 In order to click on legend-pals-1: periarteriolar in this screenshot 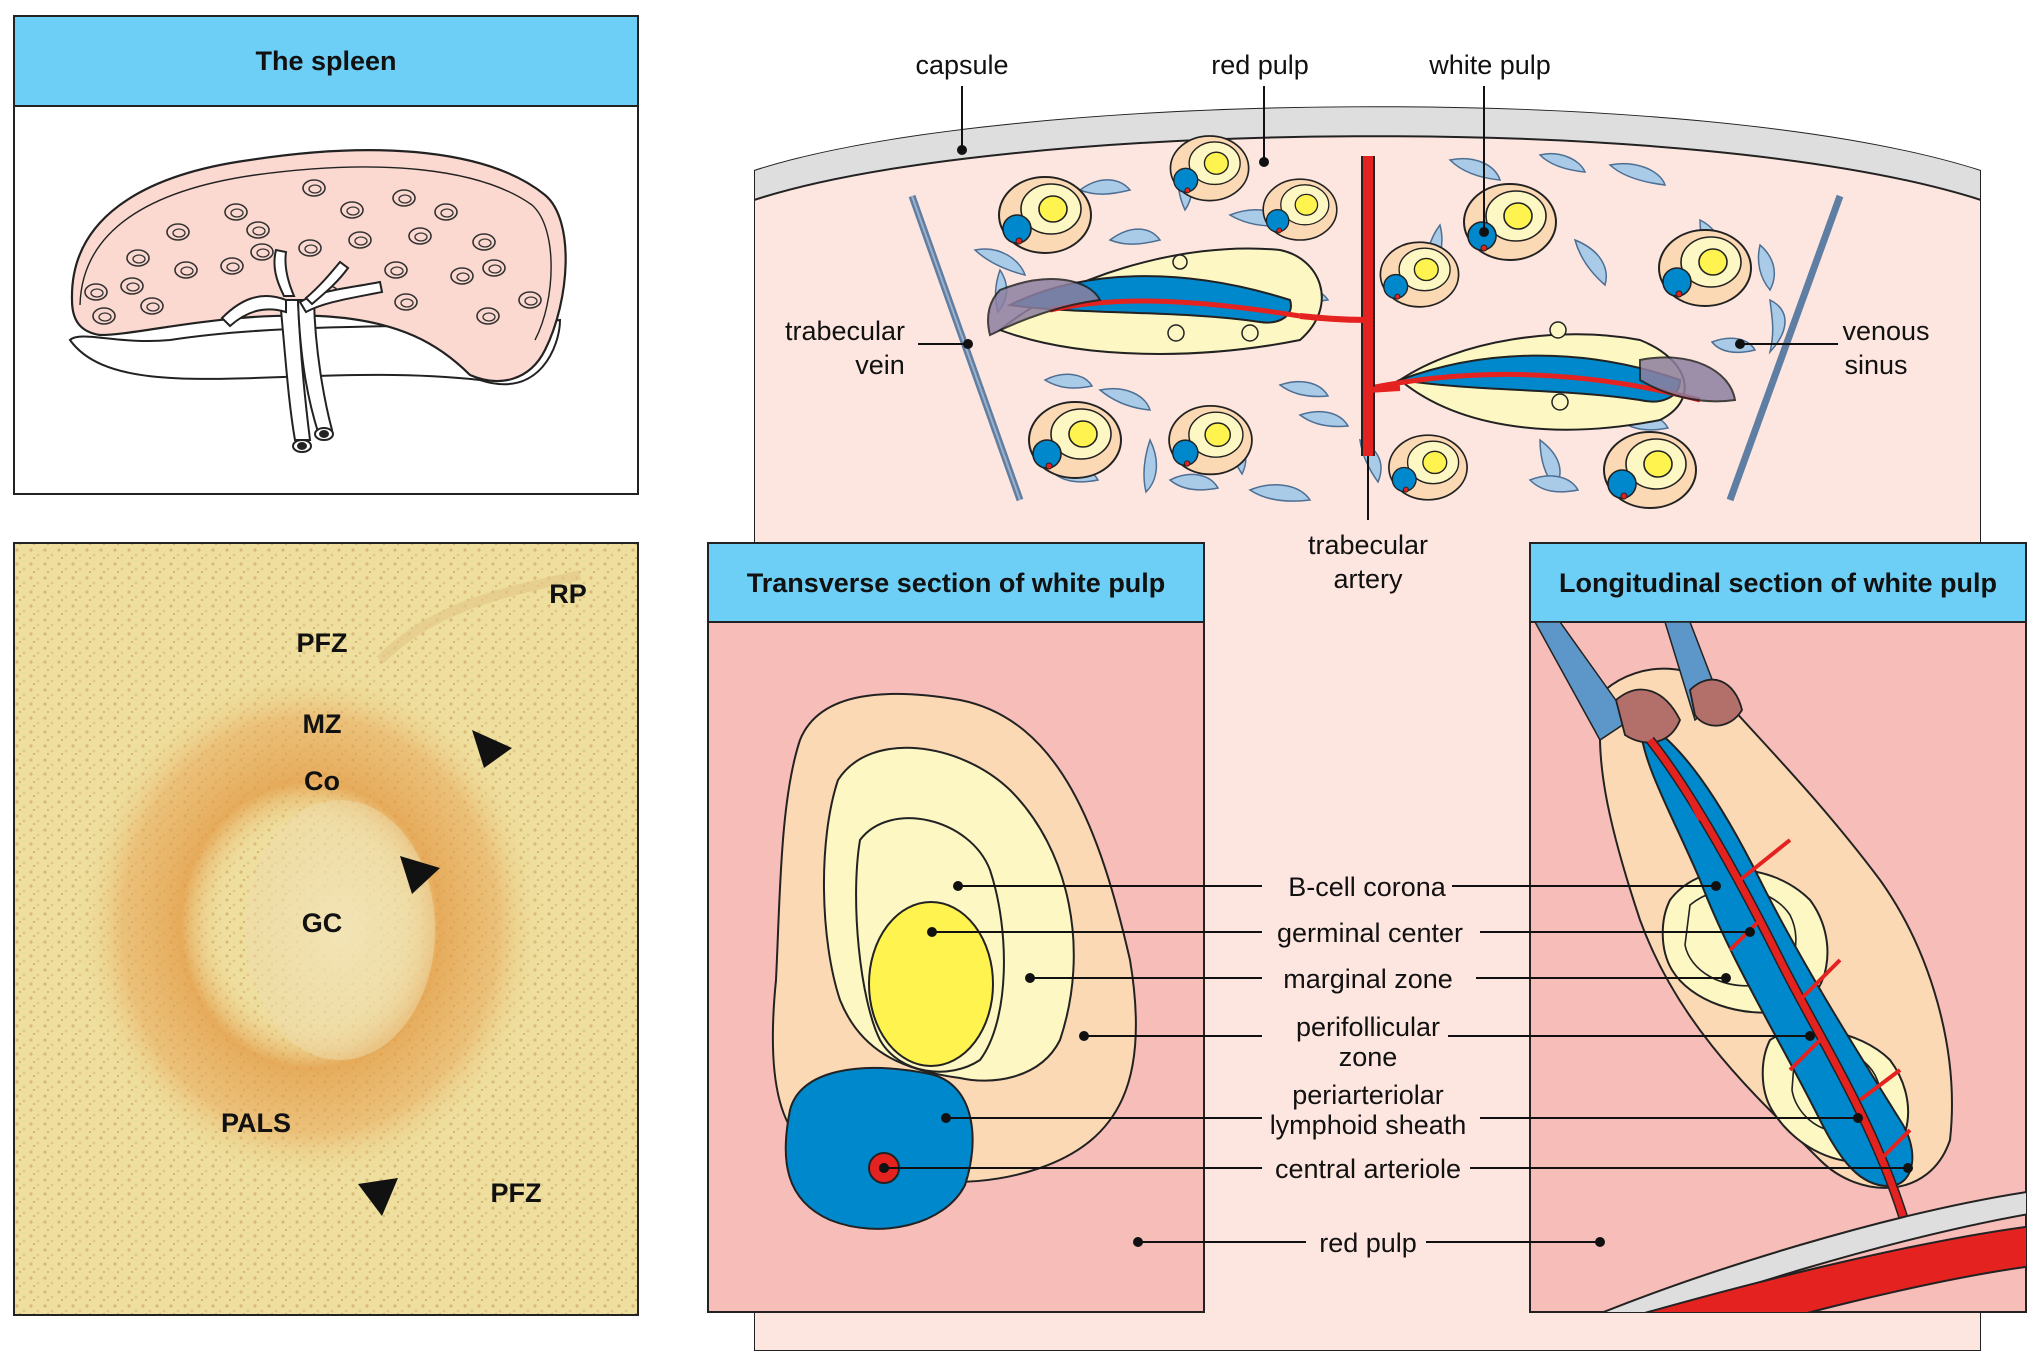, I will do `click(1368, 1095)`.